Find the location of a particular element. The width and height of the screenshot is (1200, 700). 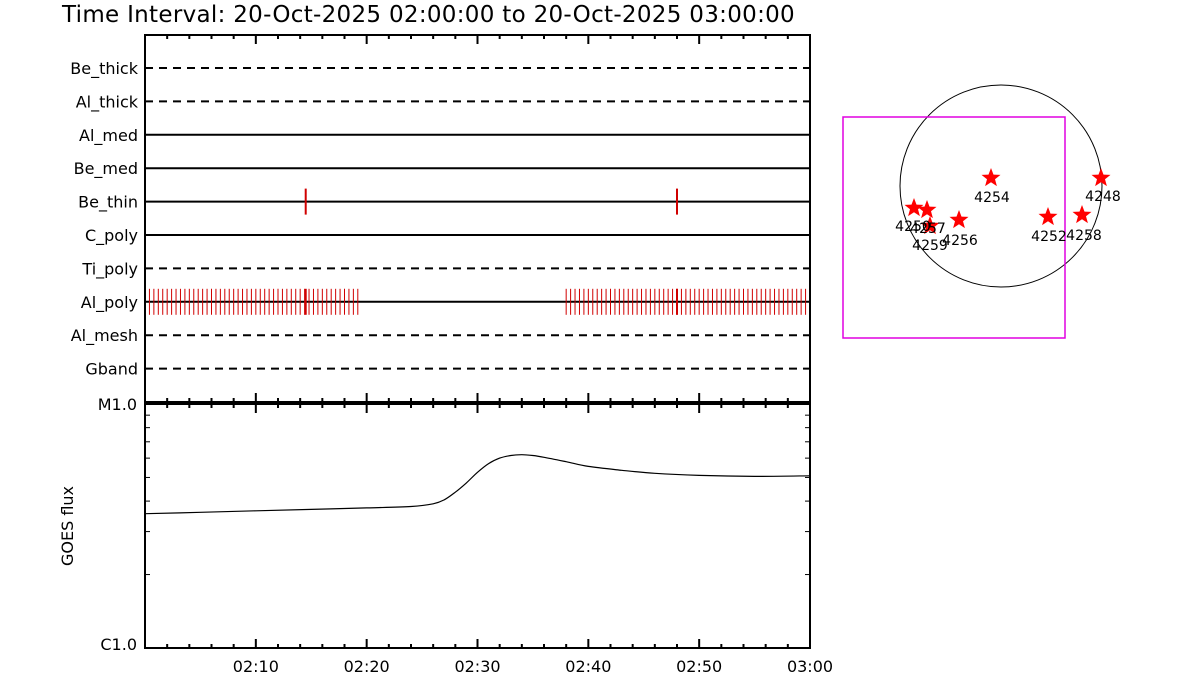

x-tick-label: 02:10 is located at coordinates (256, 666).